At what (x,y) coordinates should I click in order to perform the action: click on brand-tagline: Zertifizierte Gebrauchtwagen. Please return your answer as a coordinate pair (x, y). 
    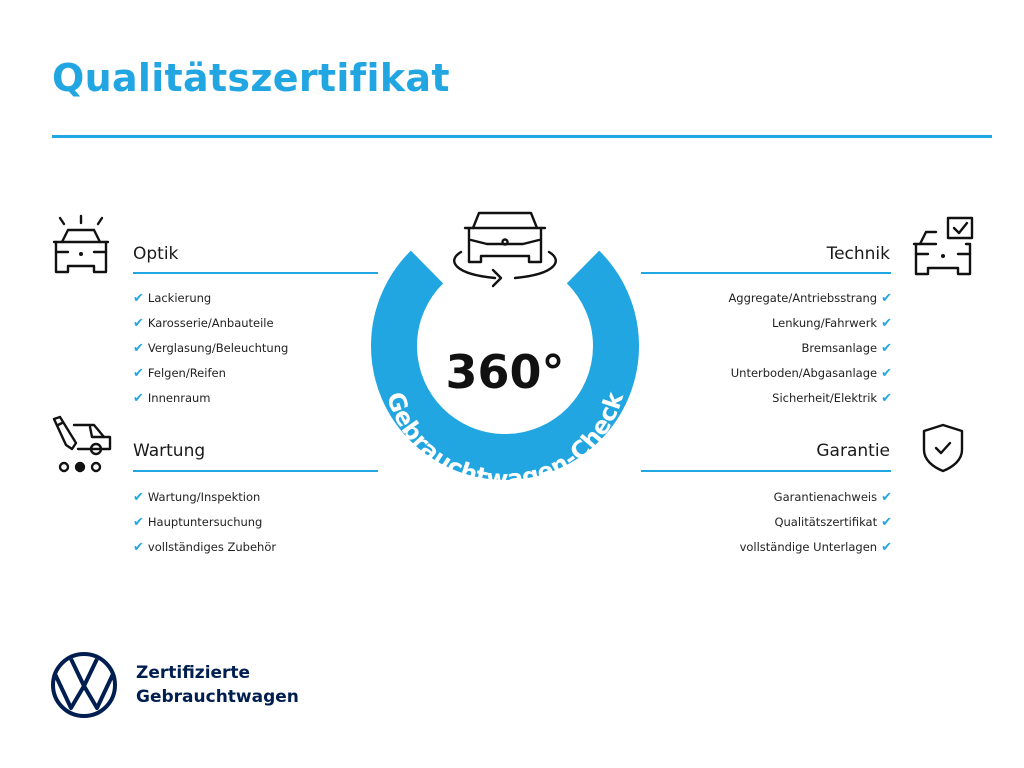
    Looking at the image, I should click on (217, 685).